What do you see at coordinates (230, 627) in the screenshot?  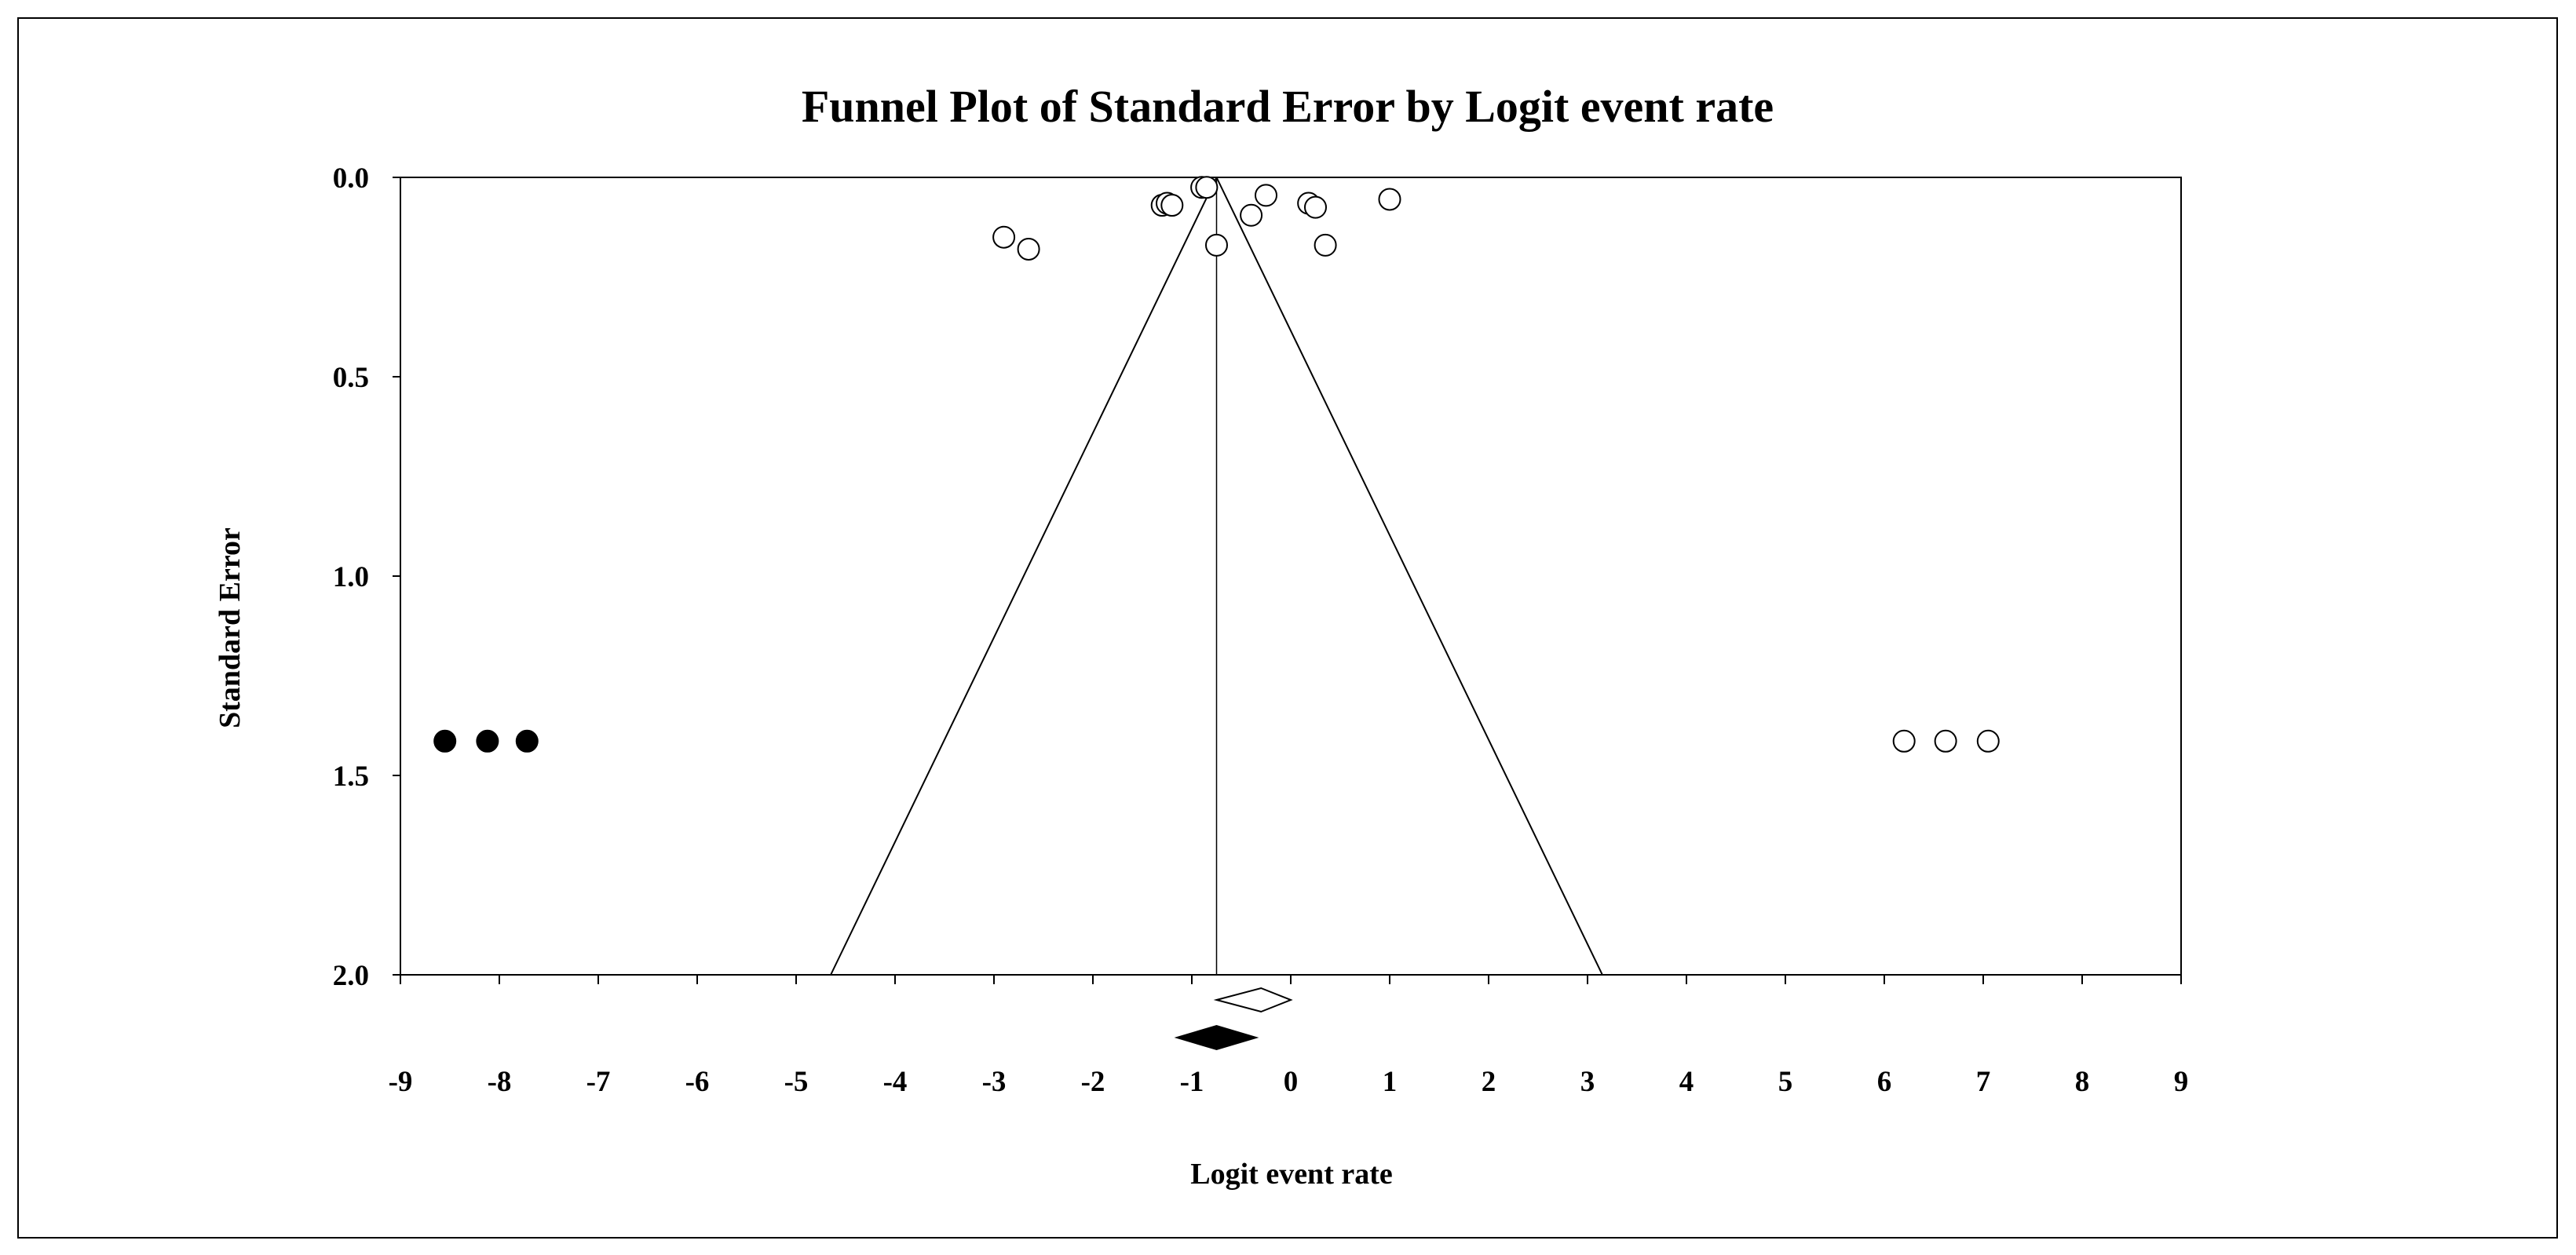 I see `y-axis-label: Standard Error` at bounding box center [230, 627].